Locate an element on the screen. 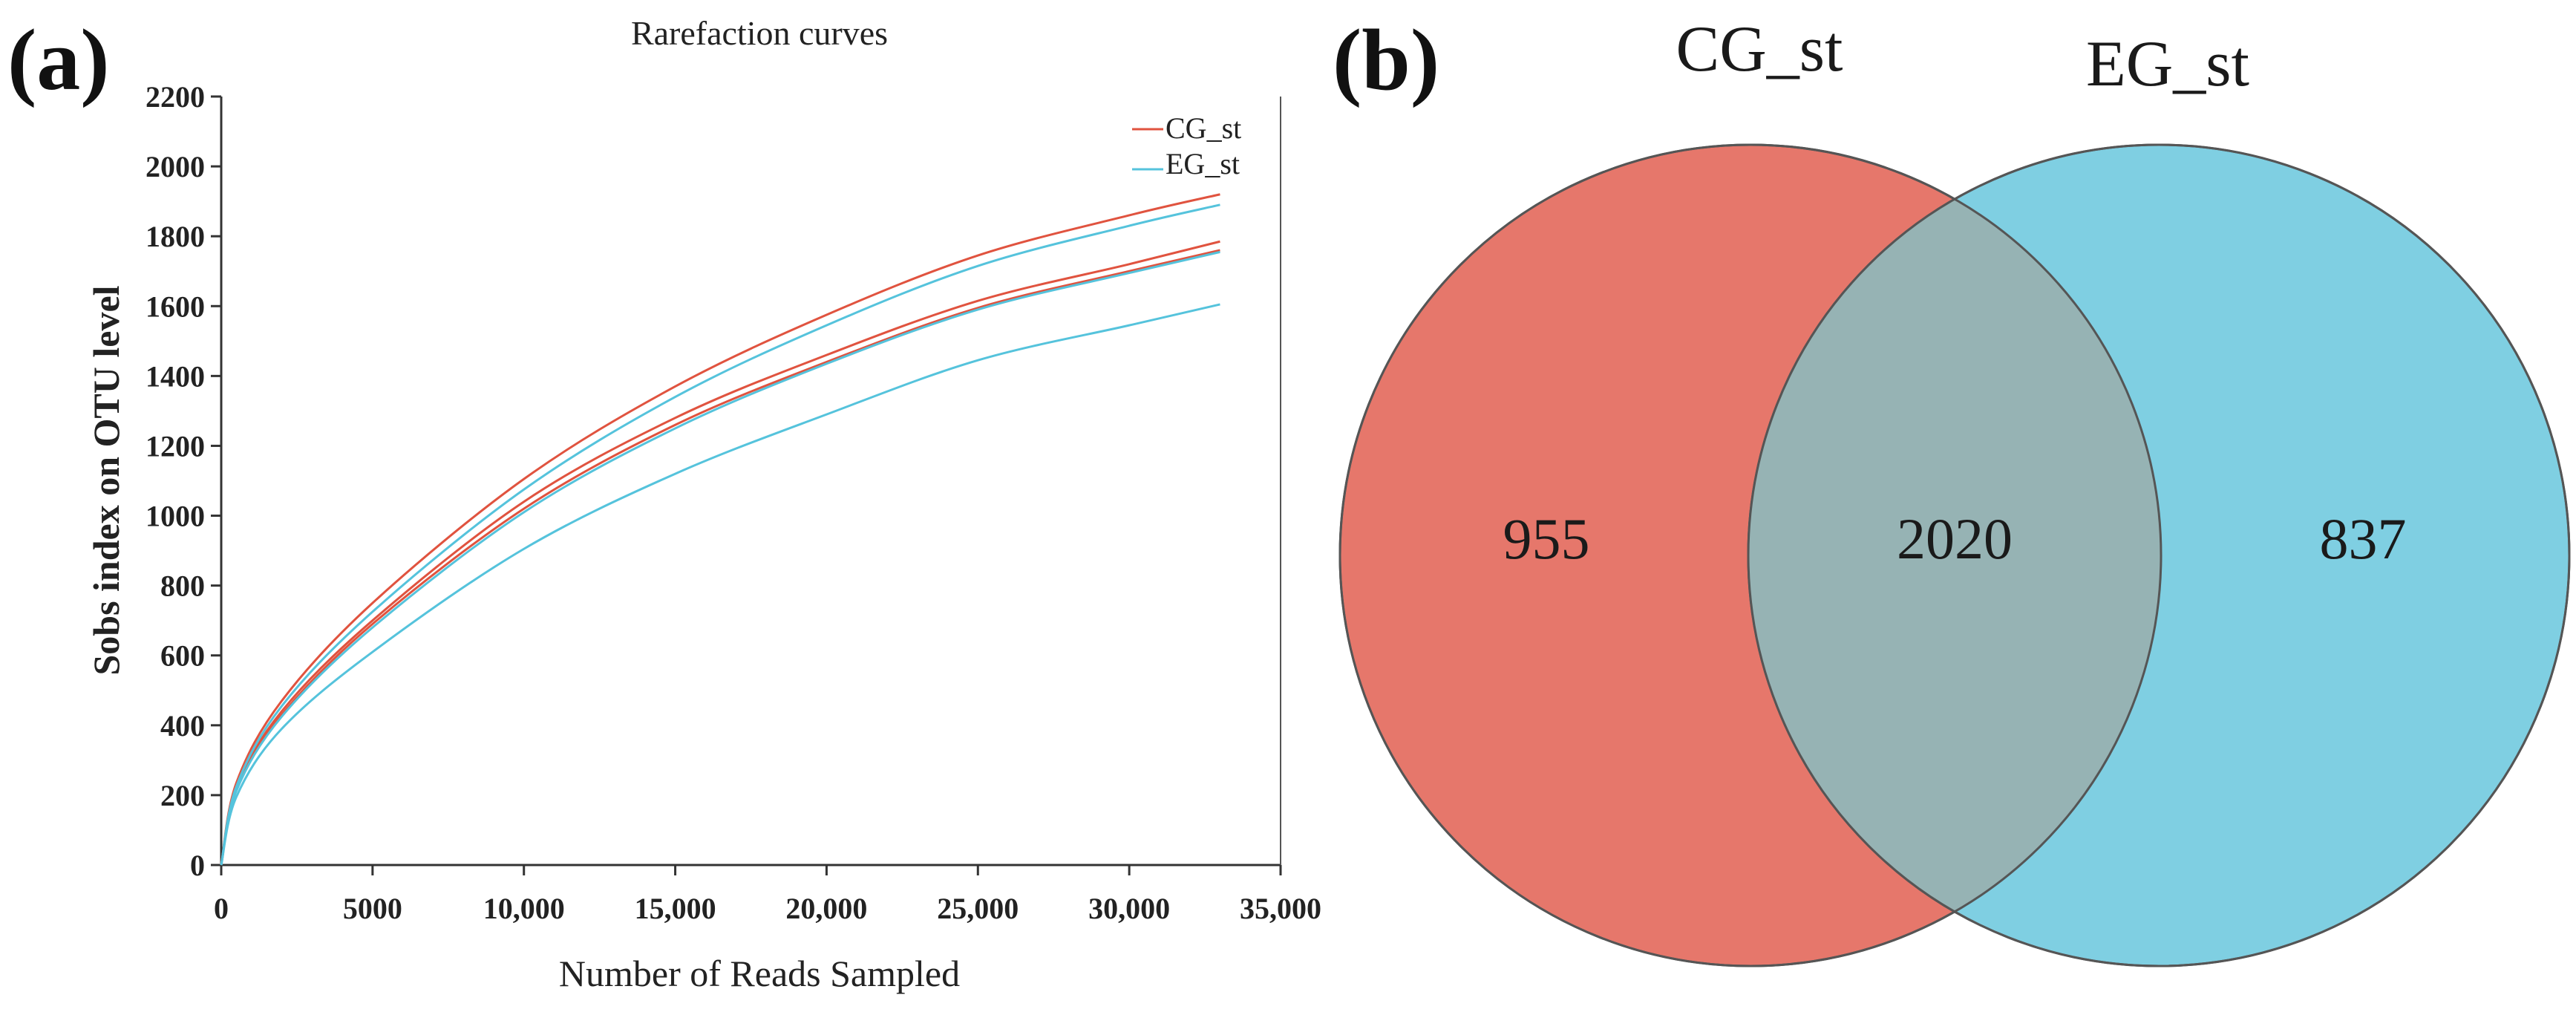  y-tick-label: 200 is located at coordinates (183, 795).